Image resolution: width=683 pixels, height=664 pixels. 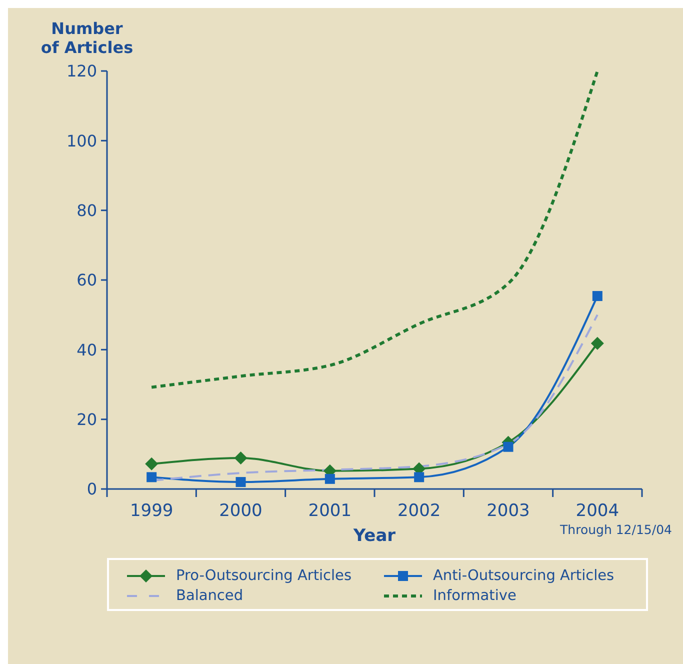 I want to click on y-tick-label: 60, so click(x=86, y=280).